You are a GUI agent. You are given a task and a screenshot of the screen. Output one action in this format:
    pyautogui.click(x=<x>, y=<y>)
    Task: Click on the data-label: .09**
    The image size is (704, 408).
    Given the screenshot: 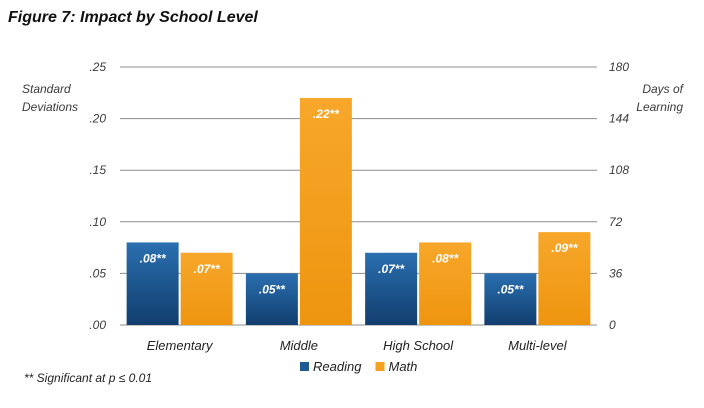 What is the action you would take?
    pyautogui.click(x=564, y=248)
    